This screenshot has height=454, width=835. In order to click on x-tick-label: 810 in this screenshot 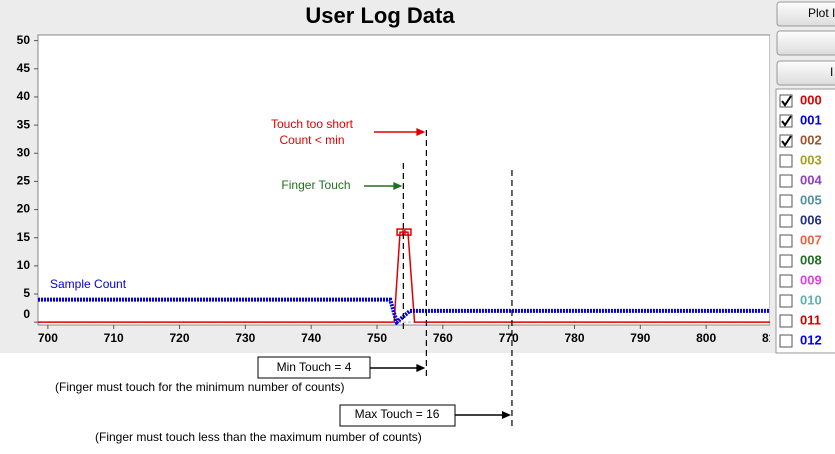, I will do `click(772, 338)`.